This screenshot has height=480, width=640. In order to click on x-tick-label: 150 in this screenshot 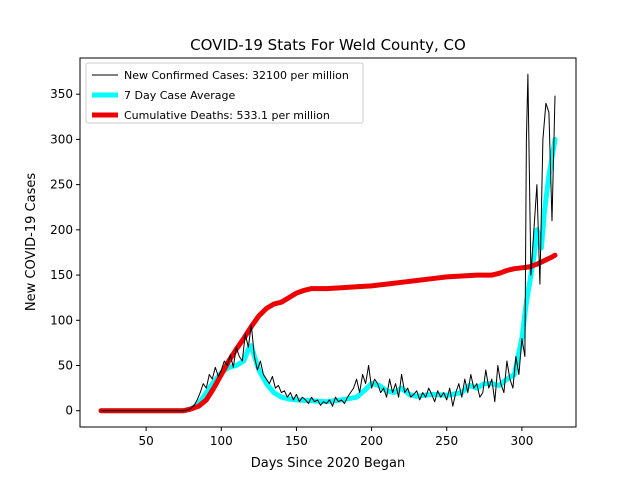, I will do `click(296, 441)`.